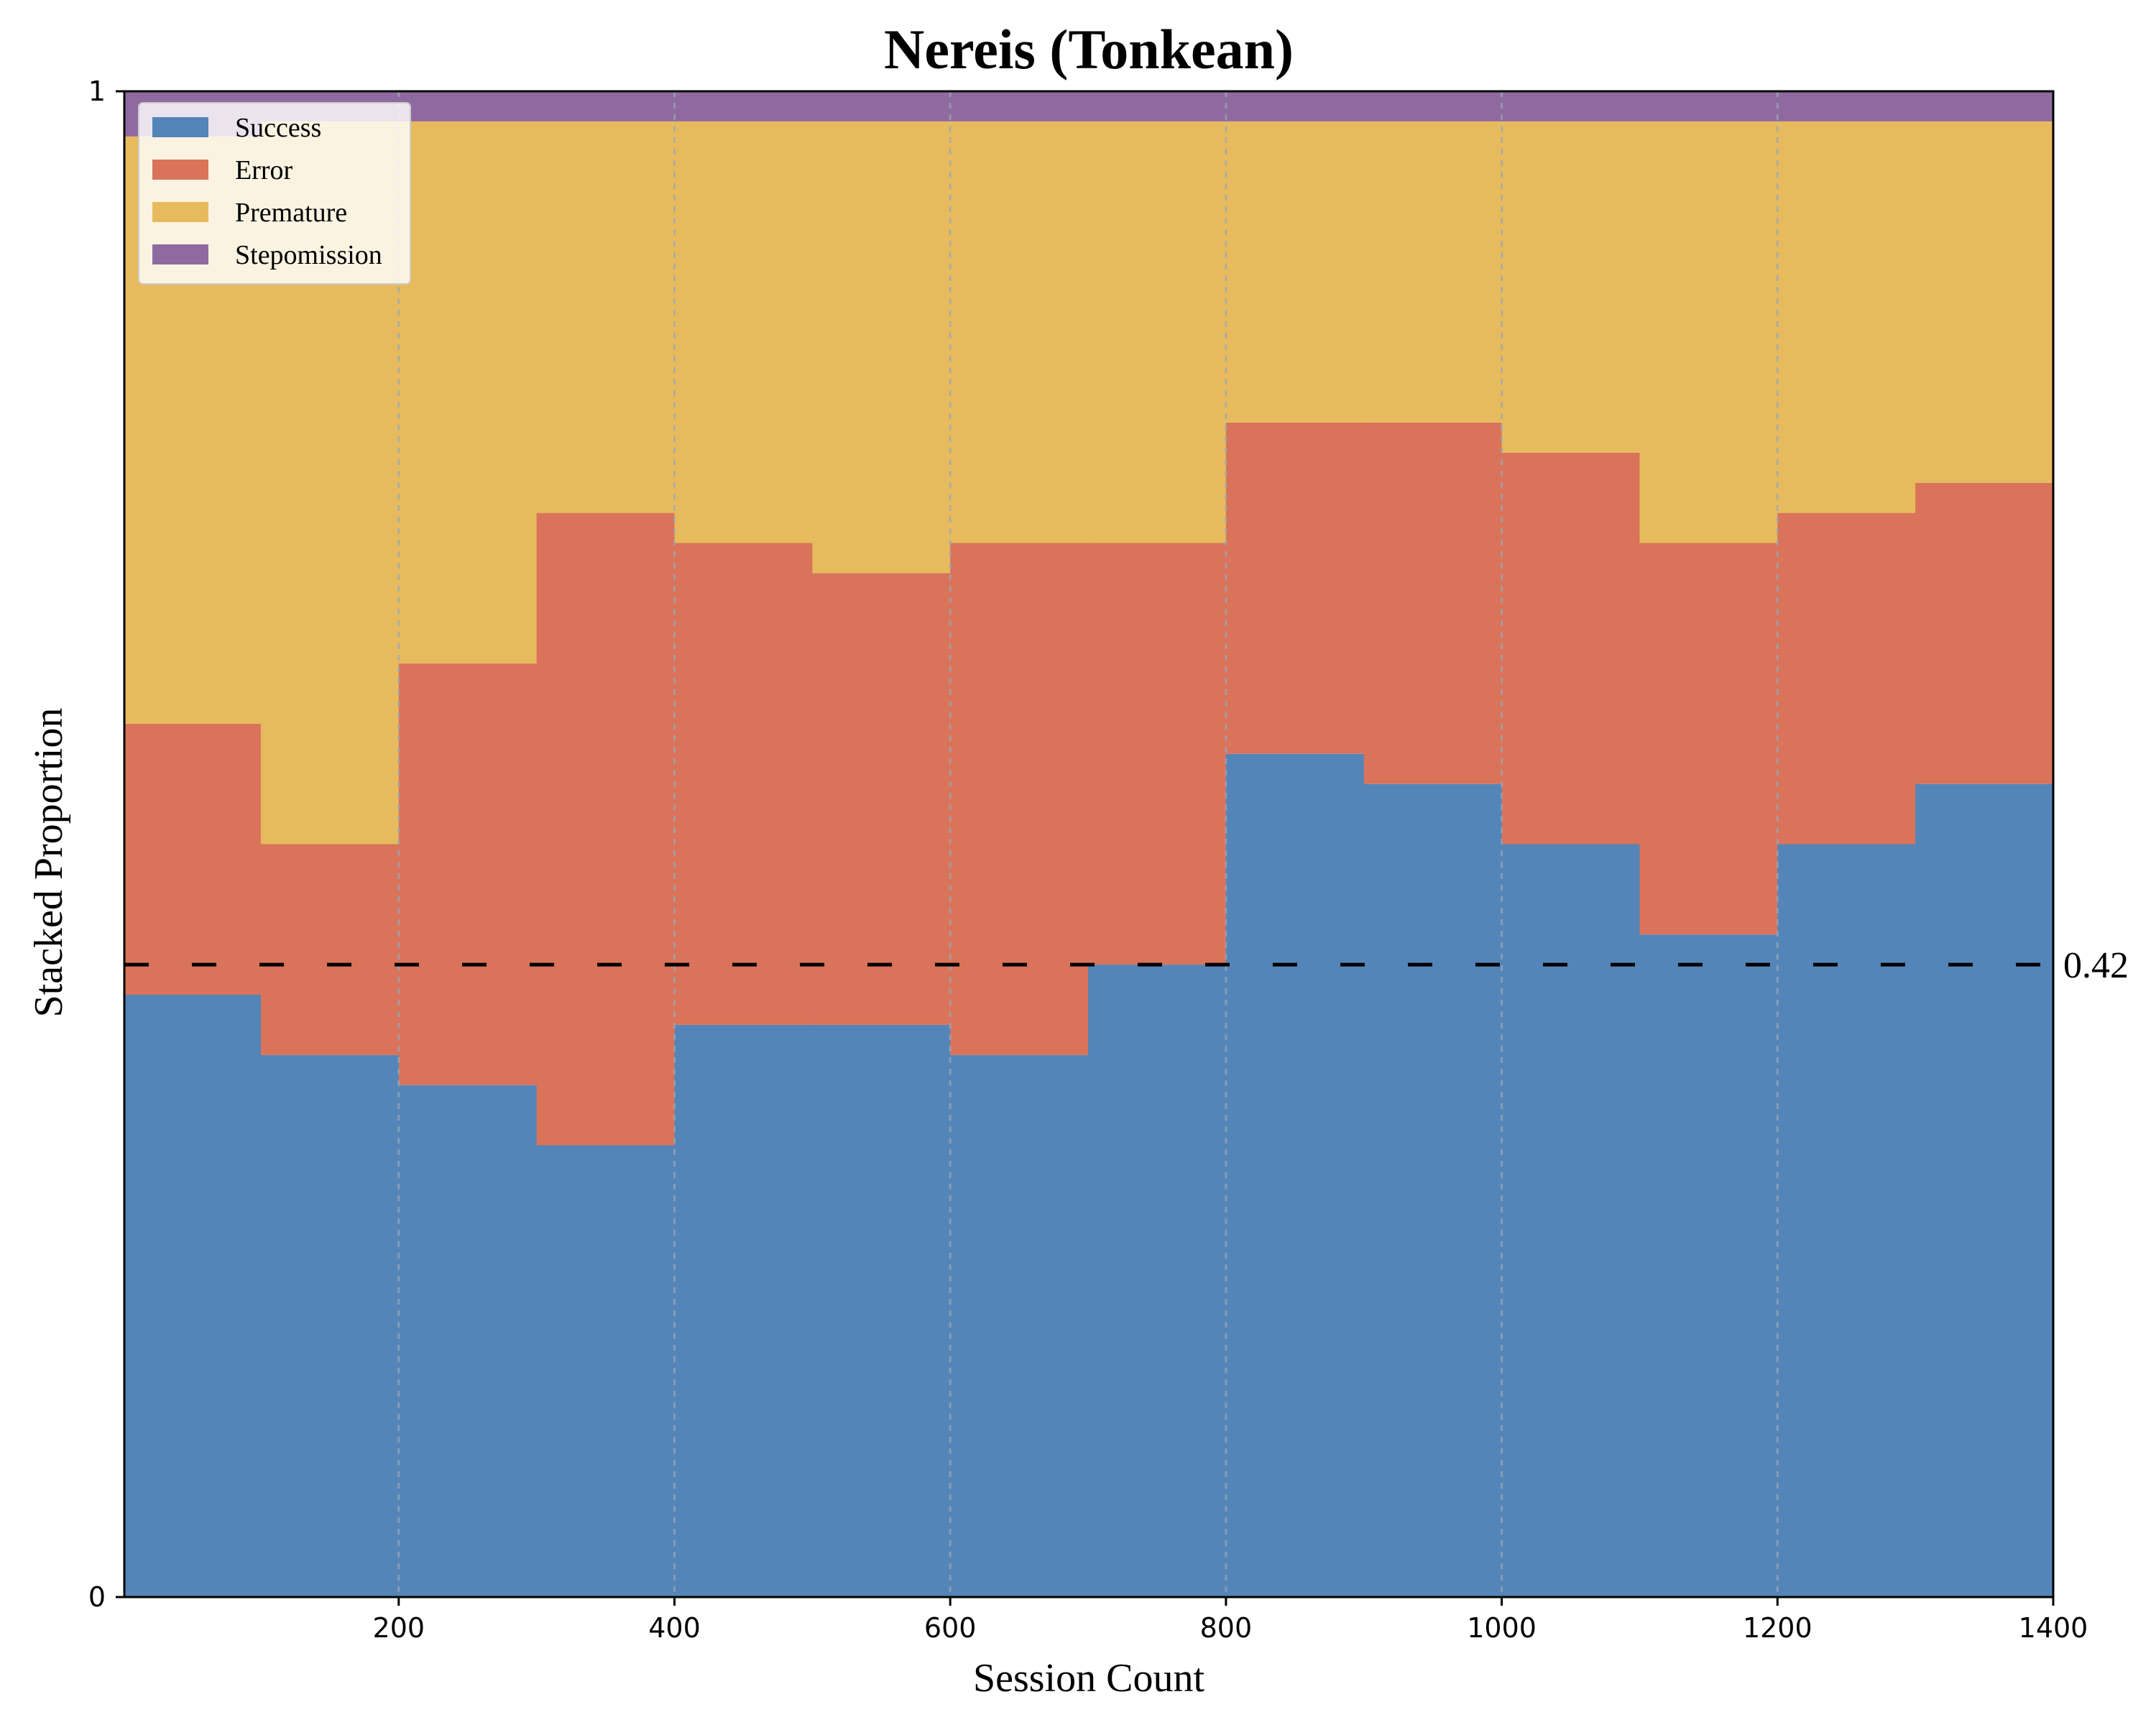  Describe the element at coordinates (1088, 1678) in the screenshot. I see `x-axis-label: Session Count` at that location.